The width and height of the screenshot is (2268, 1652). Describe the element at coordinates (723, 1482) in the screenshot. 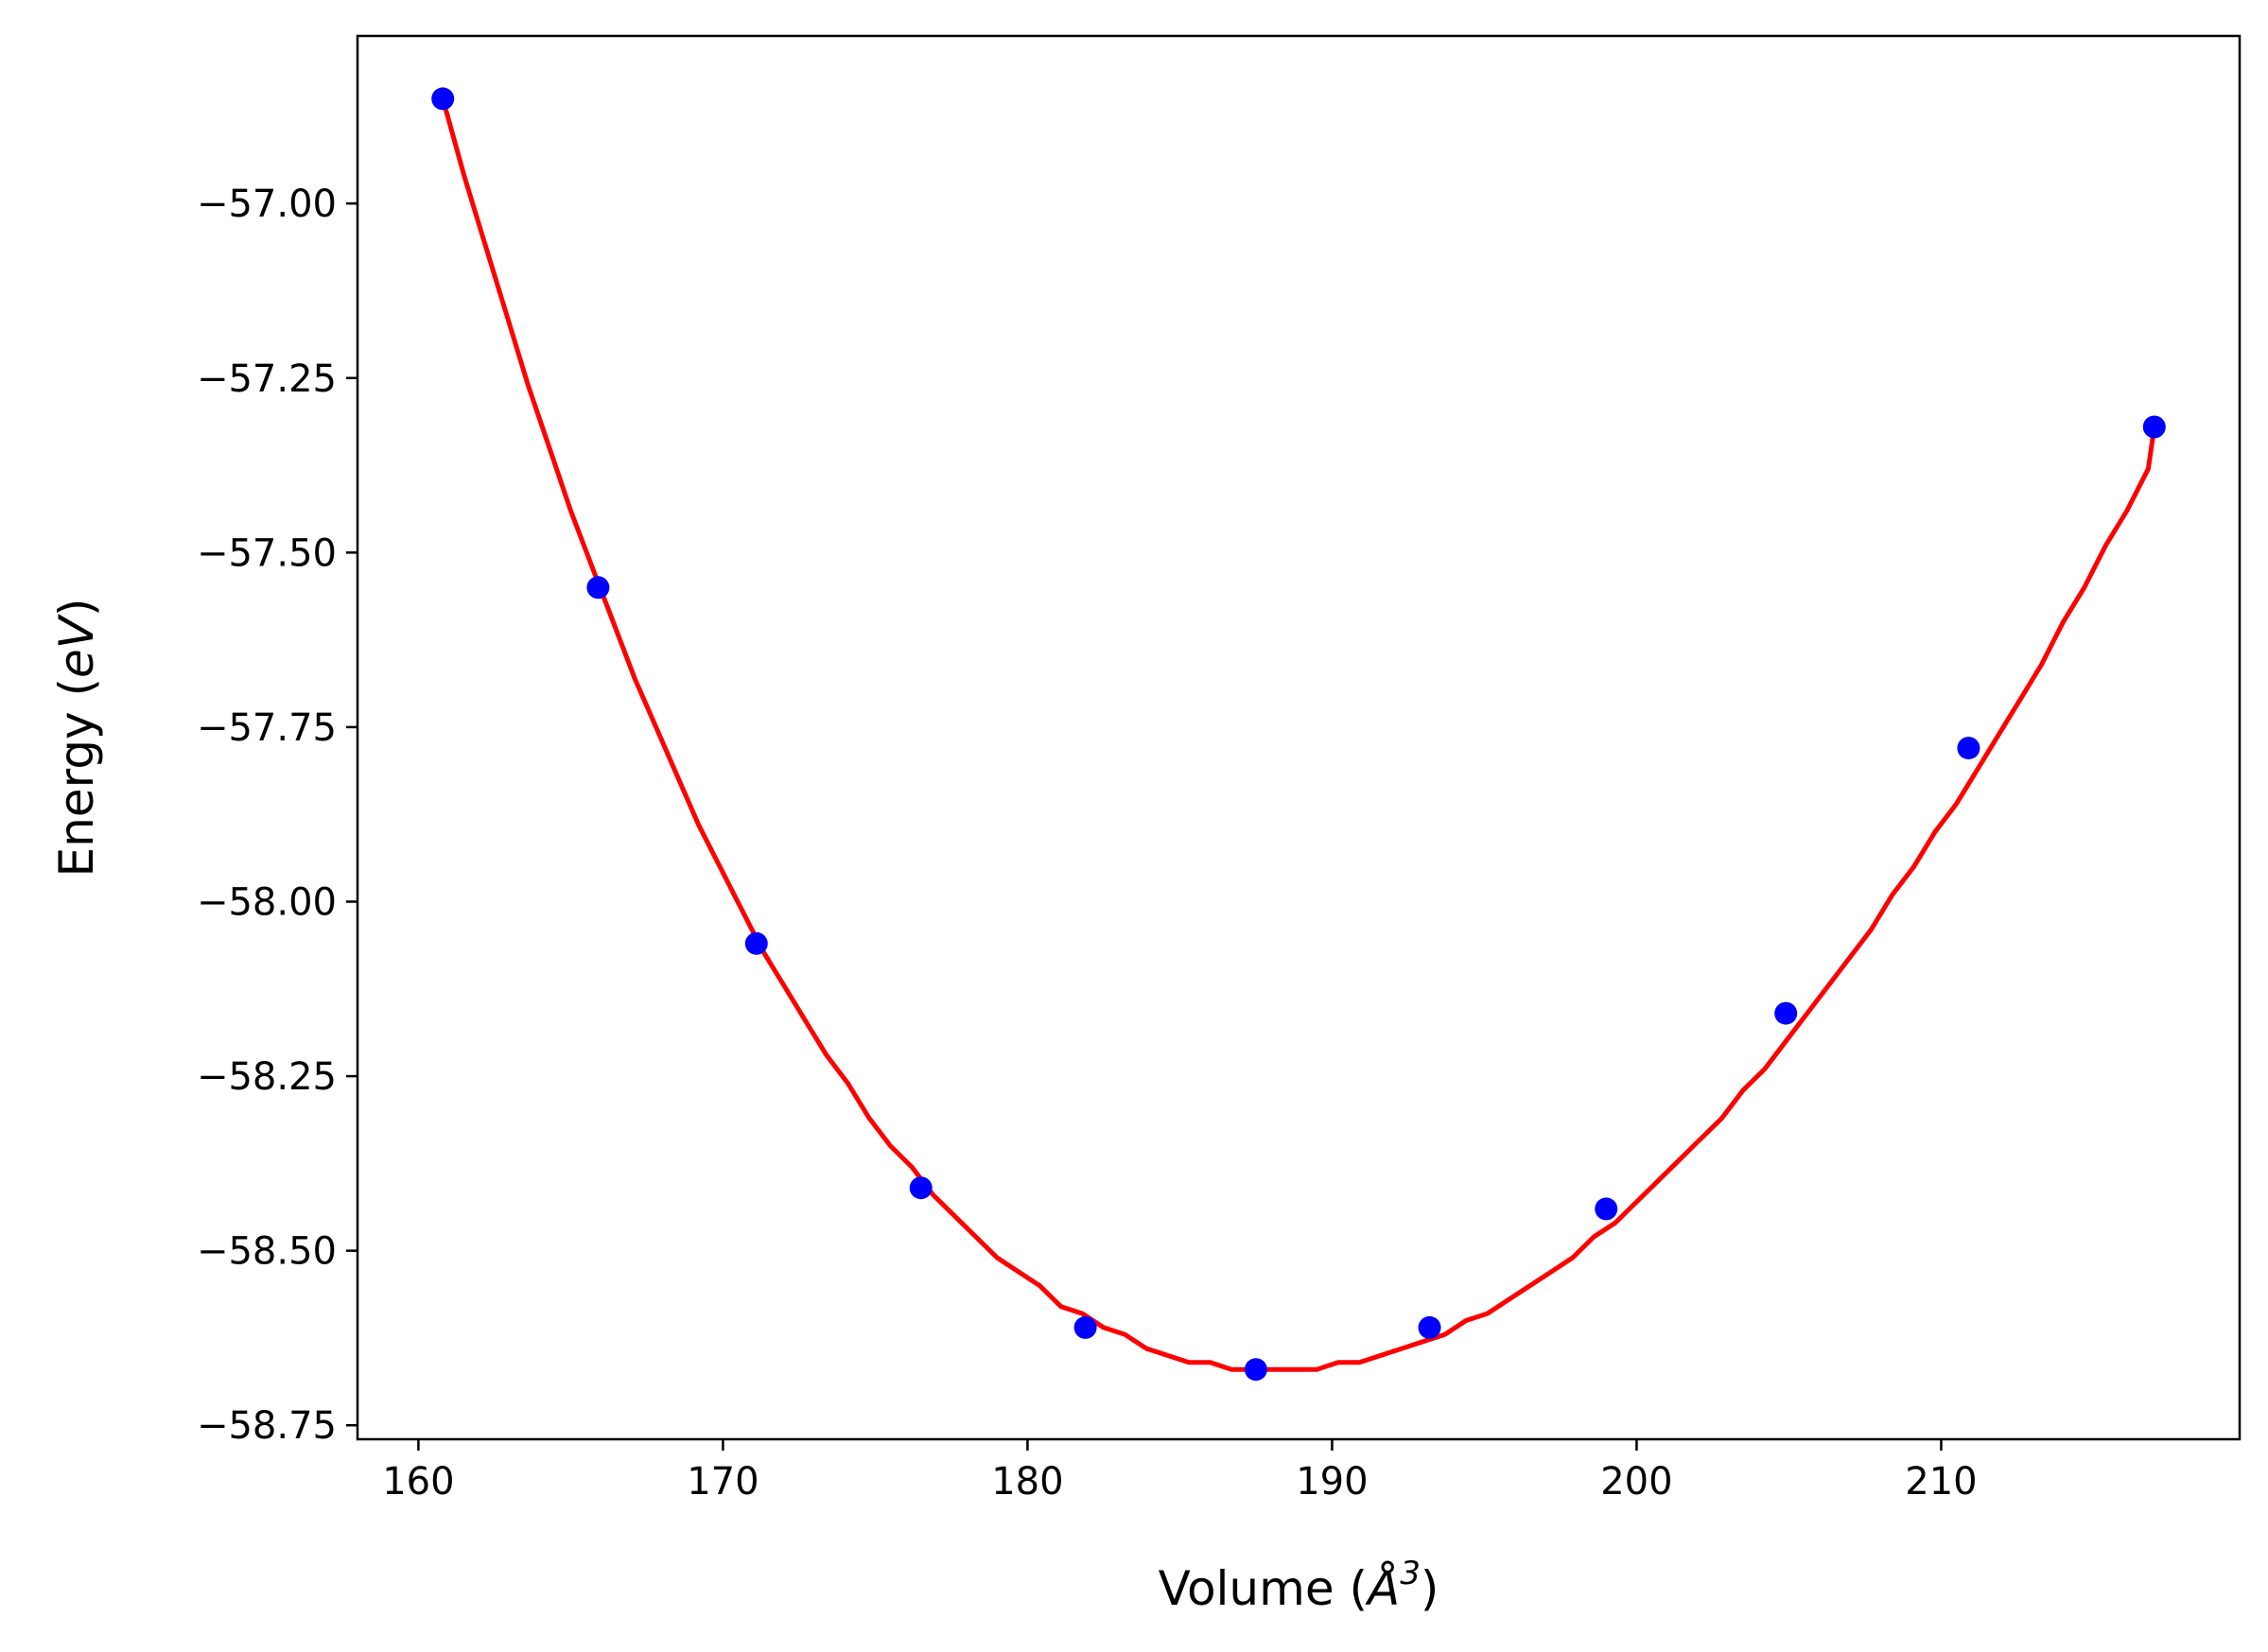

I see `x-tick-label: 170` at that location.